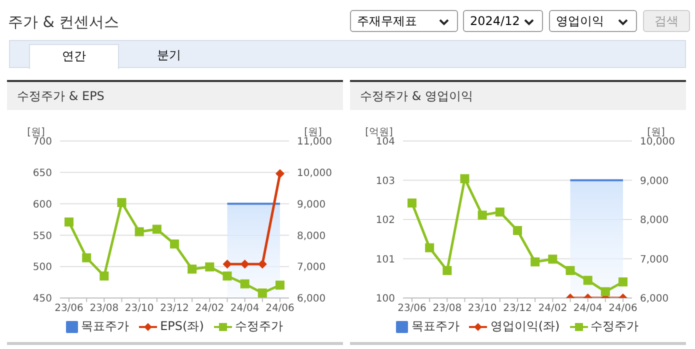 This screenshot has height=349, width=695. I want to click on y-tick-label: 650, so click(42, 173).